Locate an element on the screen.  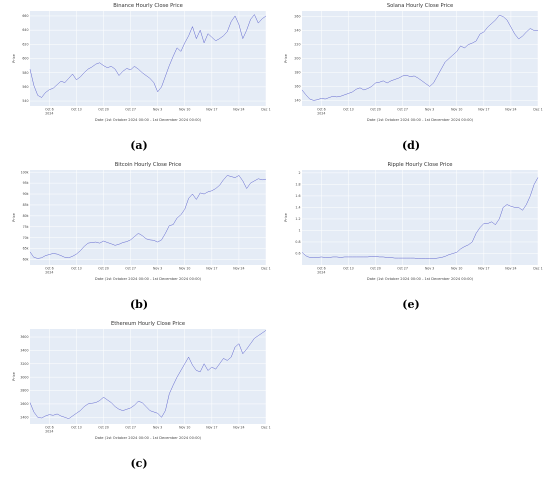
y-tick-label: 260 is located at coordinates (297, 17).